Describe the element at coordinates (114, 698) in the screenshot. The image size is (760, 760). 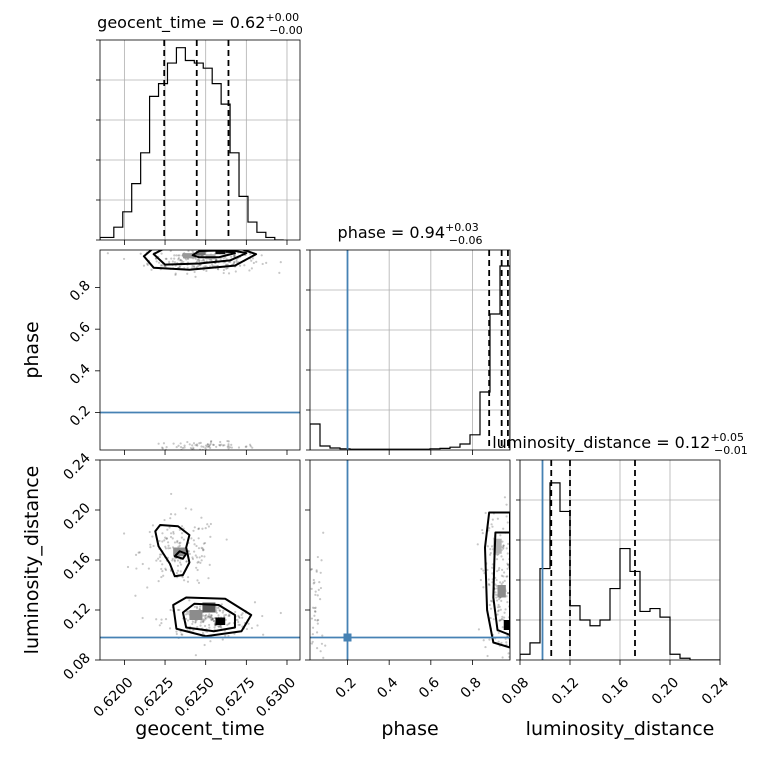
I see `x-tick-label: 0.6200` at that location.